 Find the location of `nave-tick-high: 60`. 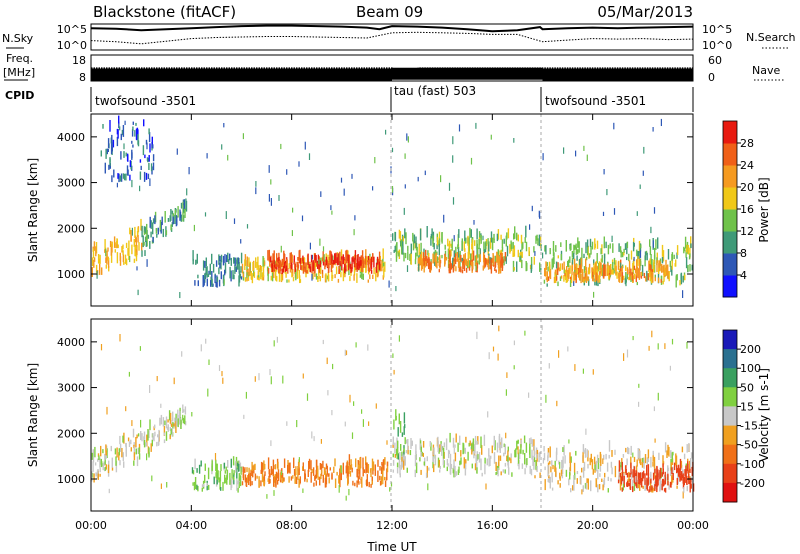

nave-tick-high: 60 is located at coordinates (715, 60).